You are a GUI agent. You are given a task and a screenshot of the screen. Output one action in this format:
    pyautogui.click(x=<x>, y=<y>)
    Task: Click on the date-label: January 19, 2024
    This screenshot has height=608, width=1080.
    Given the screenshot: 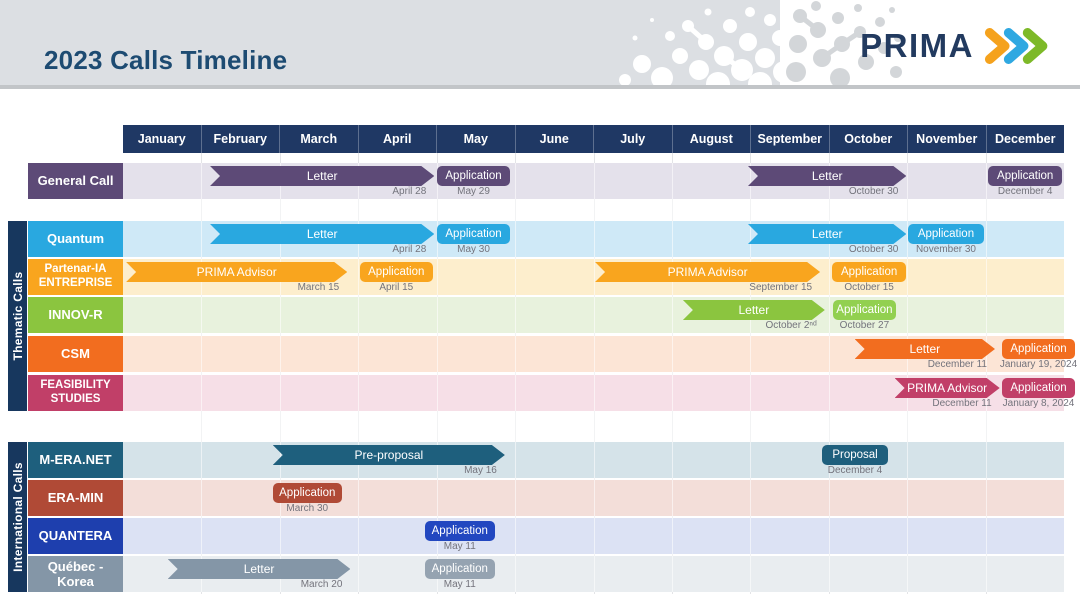 What is the action you would take?
    pyautogui.click(x=1038, y=364)
    